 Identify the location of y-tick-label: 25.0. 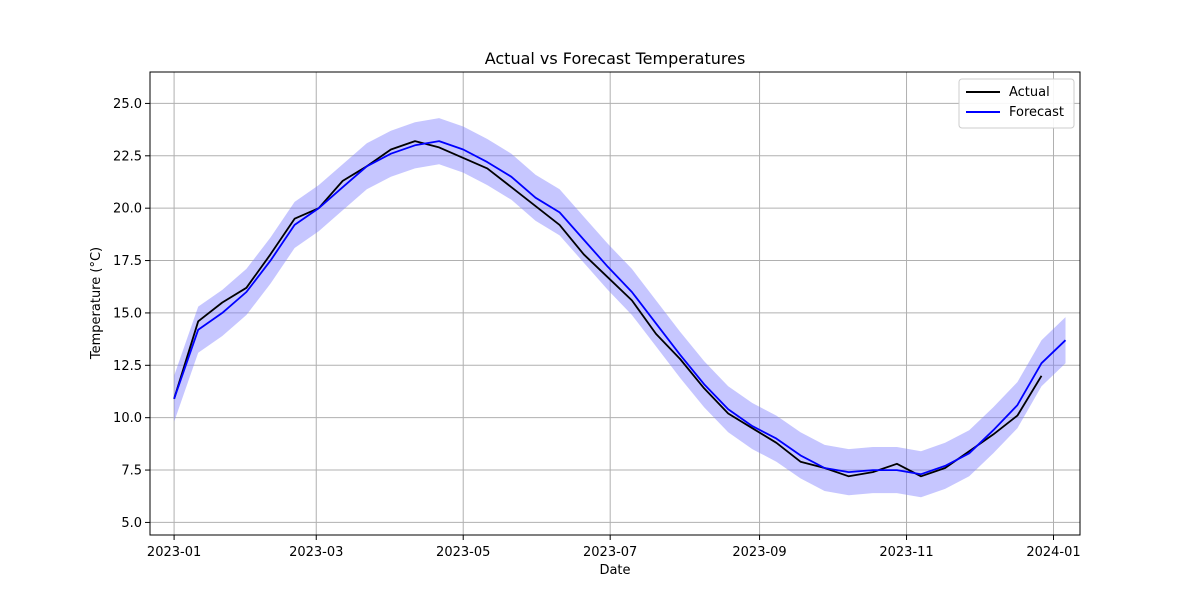
(127, 104).